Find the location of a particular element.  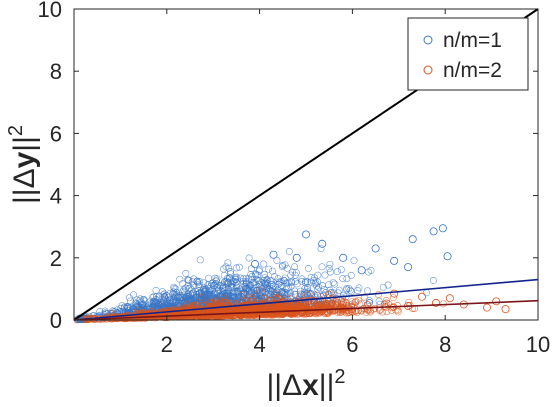

series-2-trend-line is located at coordinates (306, 310).